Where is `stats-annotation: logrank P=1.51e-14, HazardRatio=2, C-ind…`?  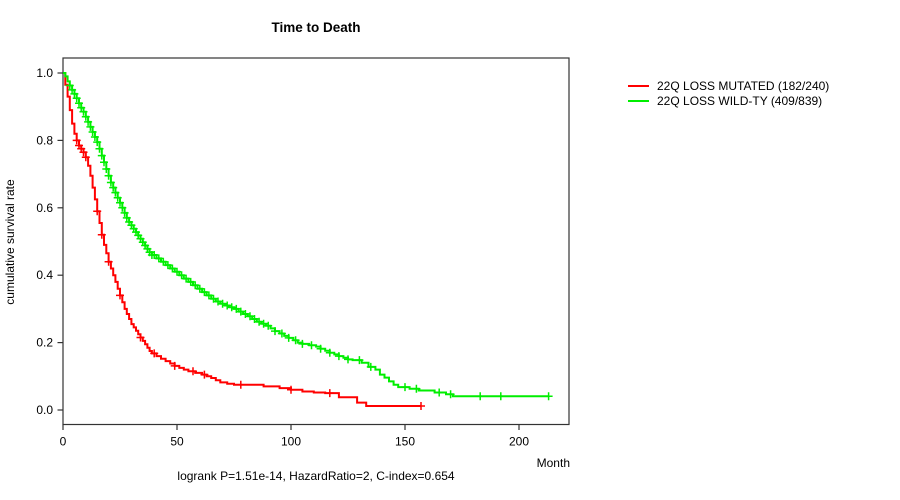
stats-annotation: logrank P=1.51e-14, HazardRatio=2, C-ind… is located at coordinates (316, 476).